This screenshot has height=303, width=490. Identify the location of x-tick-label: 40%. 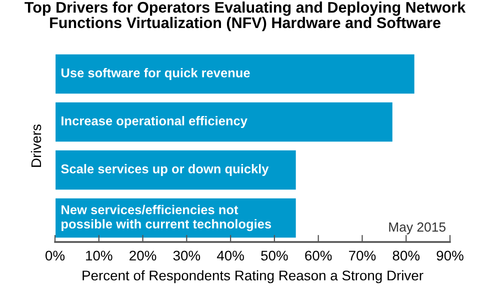
(230, 255).